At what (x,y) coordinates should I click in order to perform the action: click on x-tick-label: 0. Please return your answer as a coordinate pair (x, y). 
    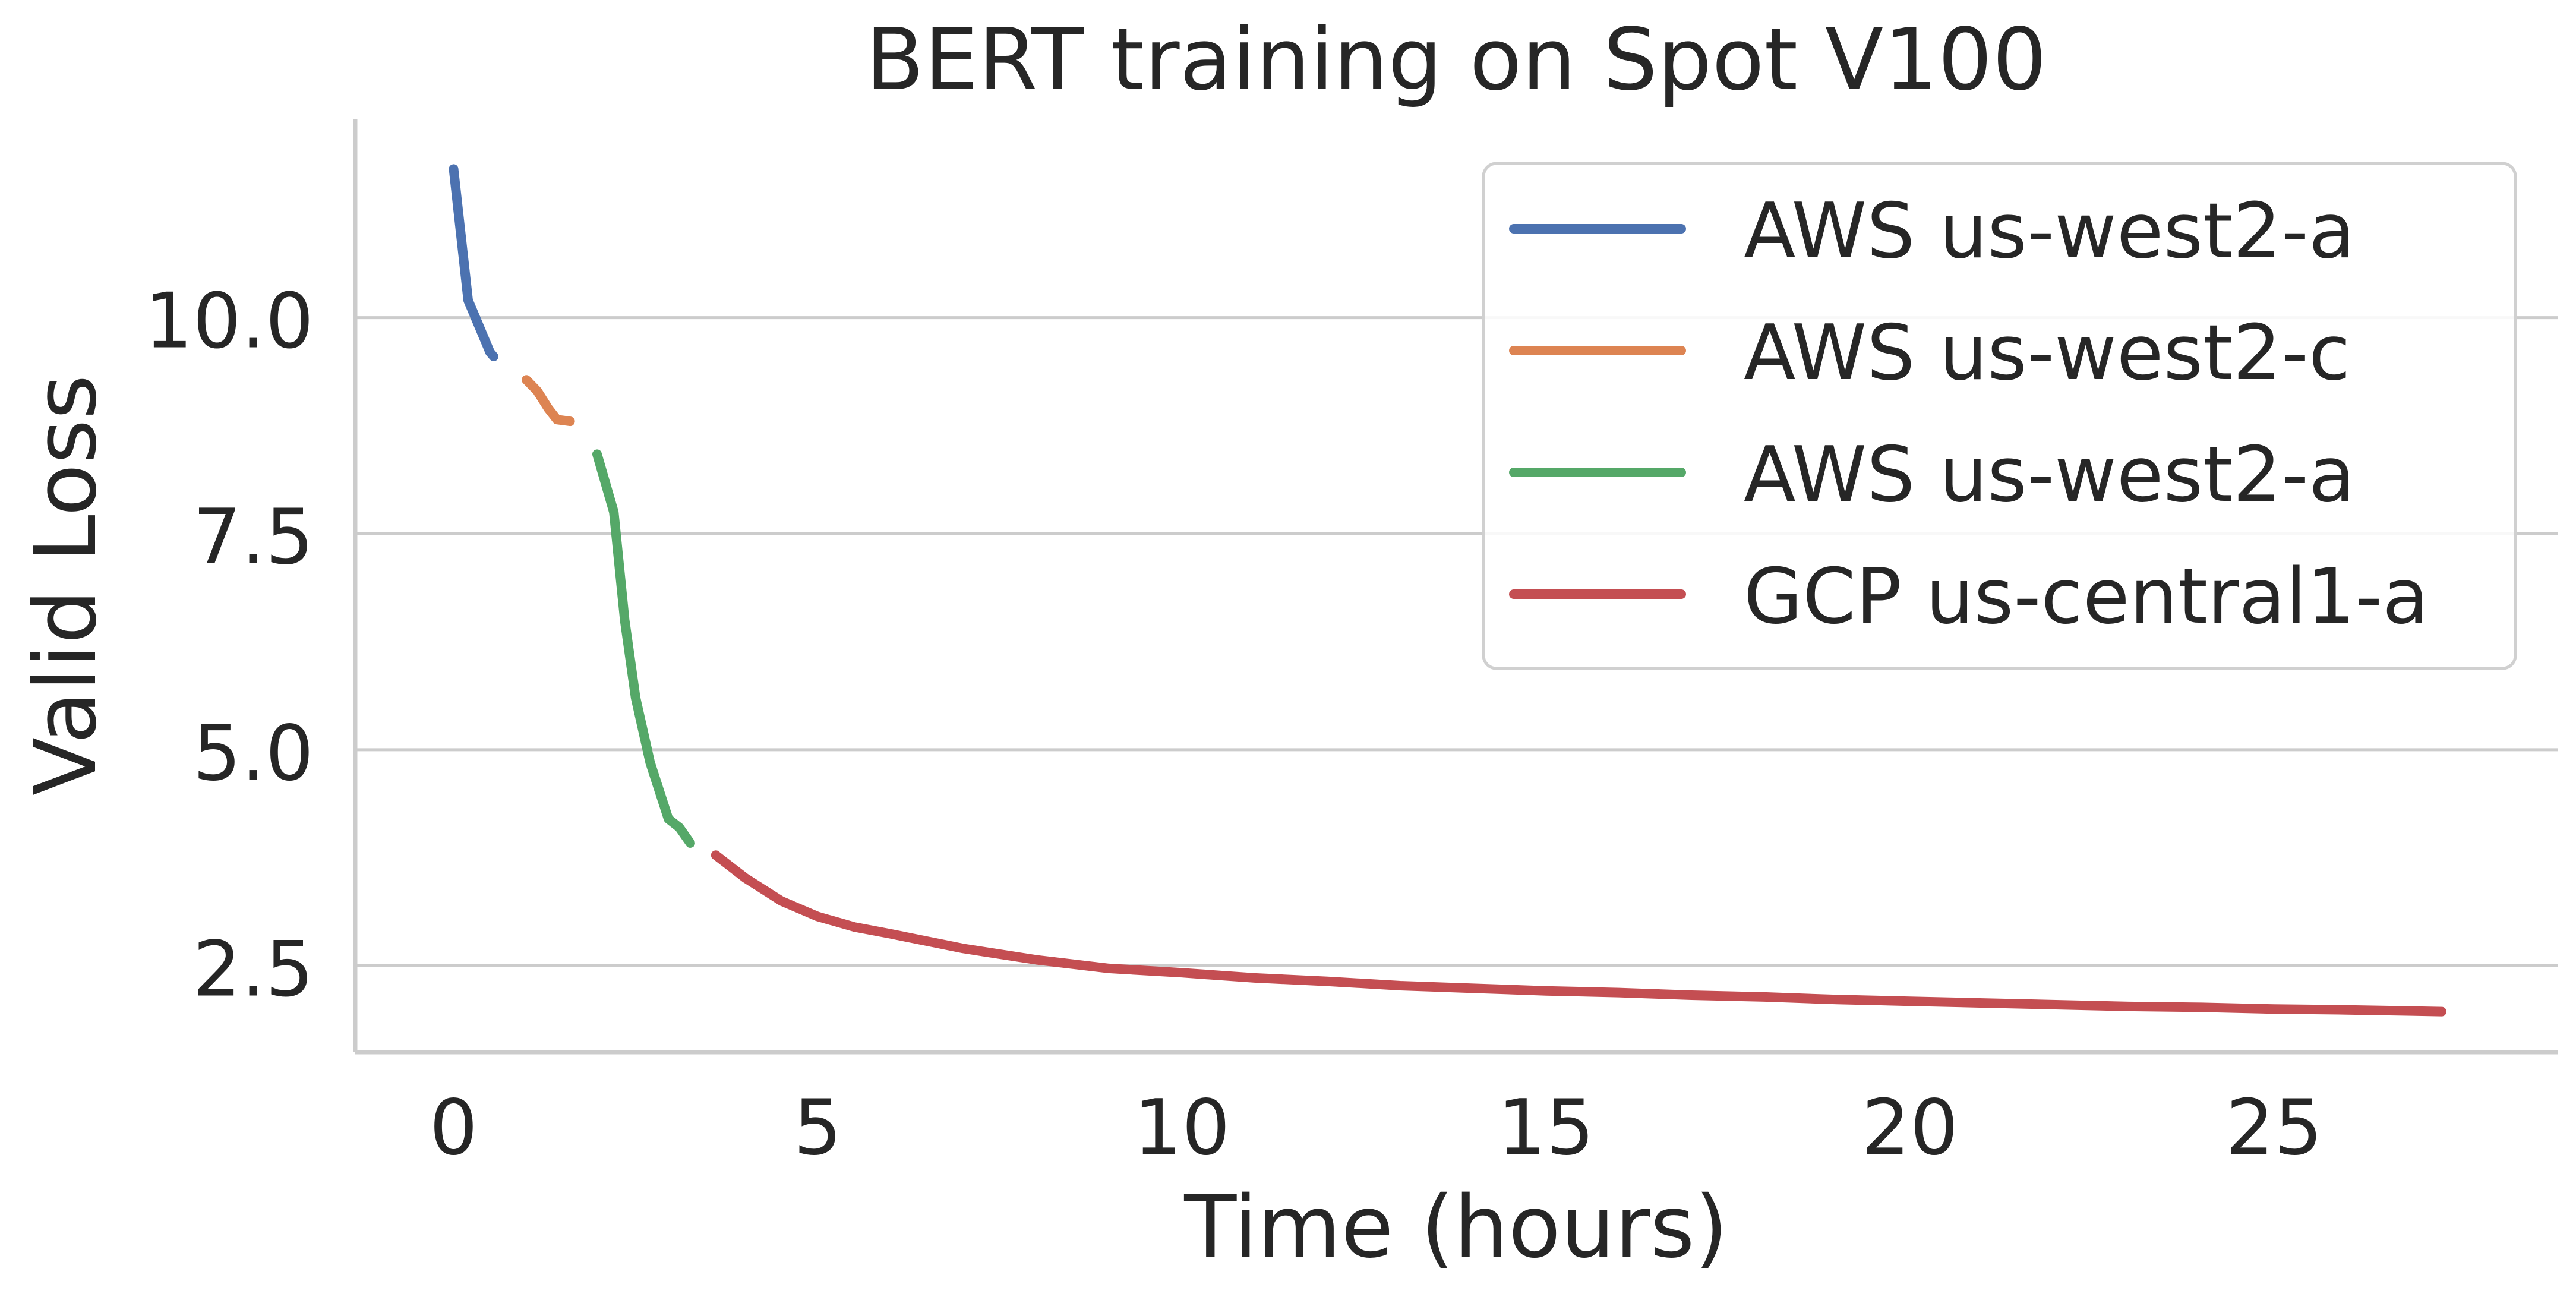
    Looking at the image, I should click on (454, 1128).